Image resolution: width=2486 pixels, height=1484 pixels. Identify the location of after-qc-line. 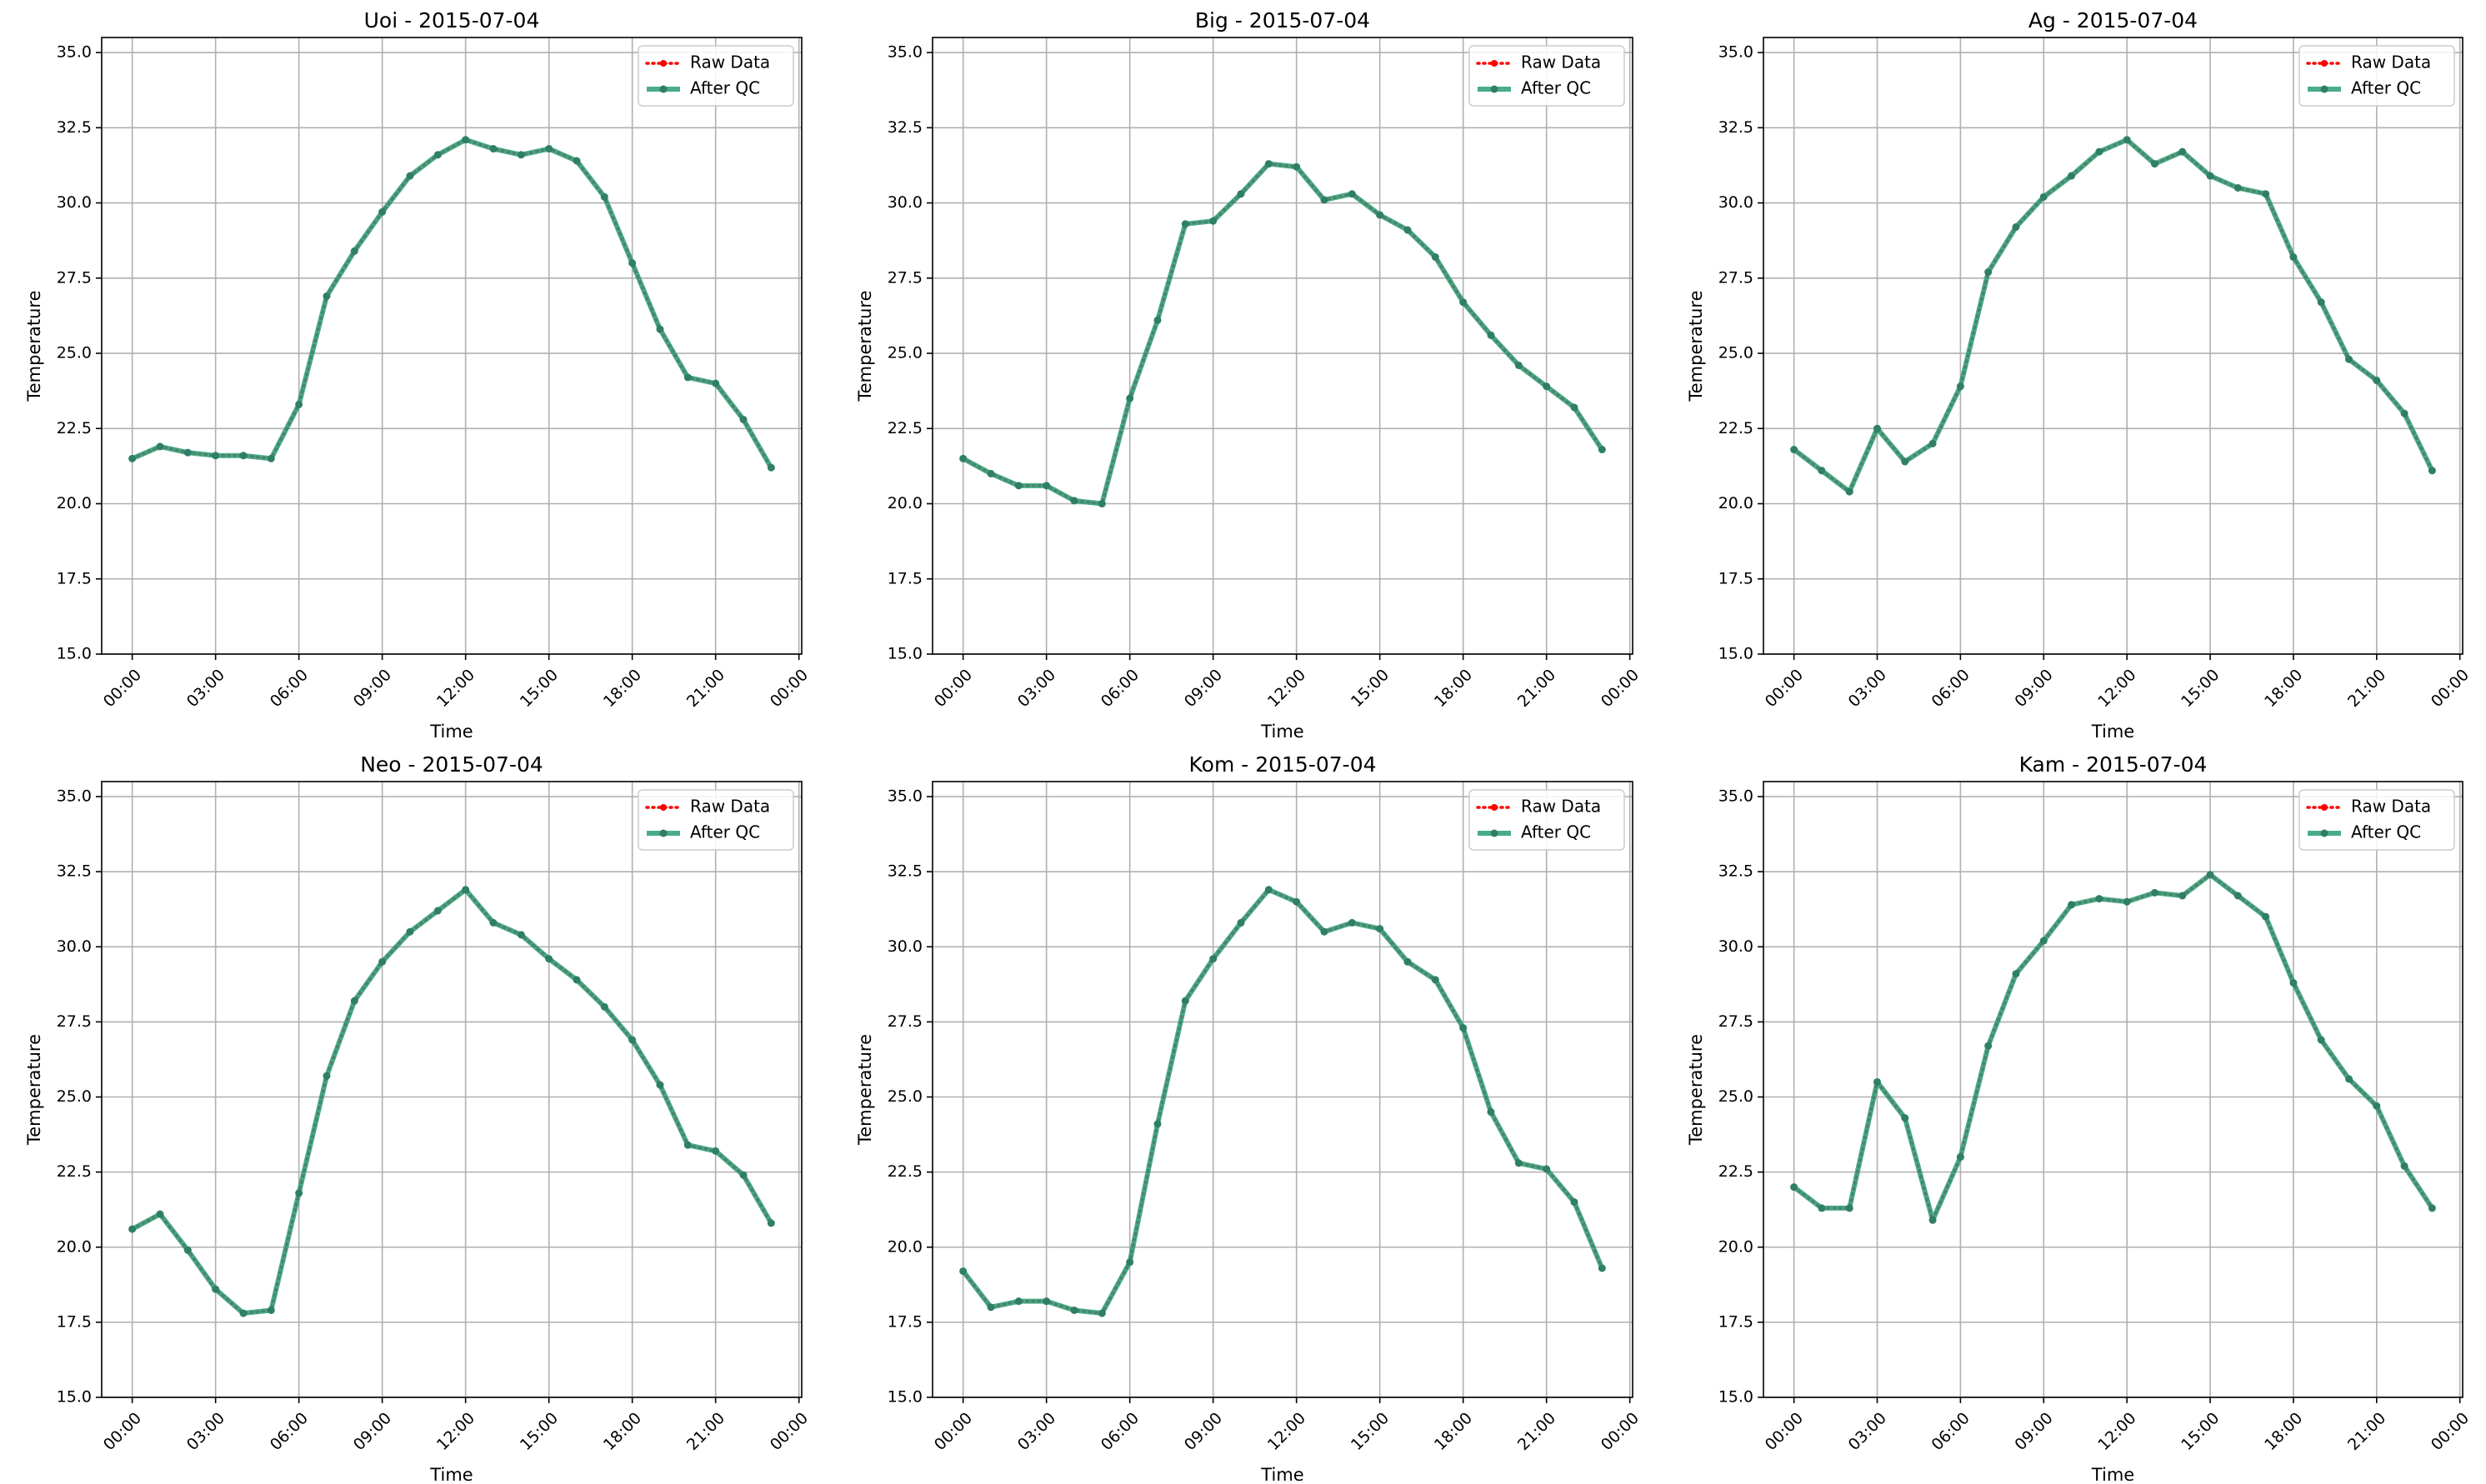
(2113, 1047).